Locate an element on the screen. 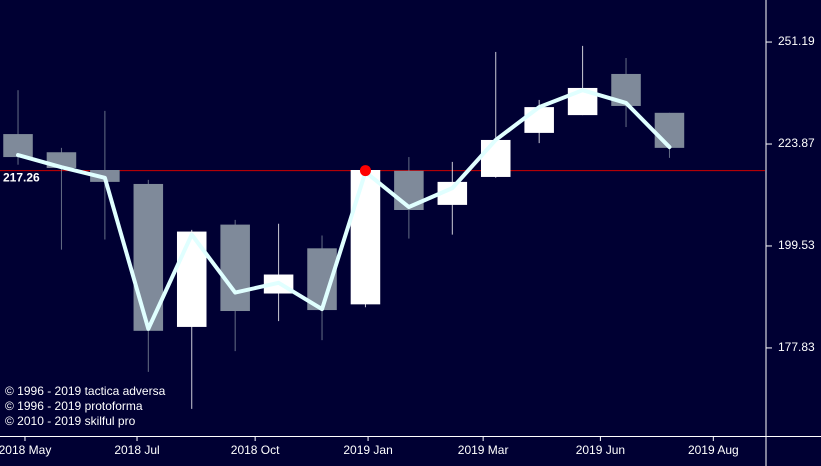 Image resolution: width=821 pixels, height=466 pixels. x-tick-label: 2019 Aug is located at coordinates (713, 450).